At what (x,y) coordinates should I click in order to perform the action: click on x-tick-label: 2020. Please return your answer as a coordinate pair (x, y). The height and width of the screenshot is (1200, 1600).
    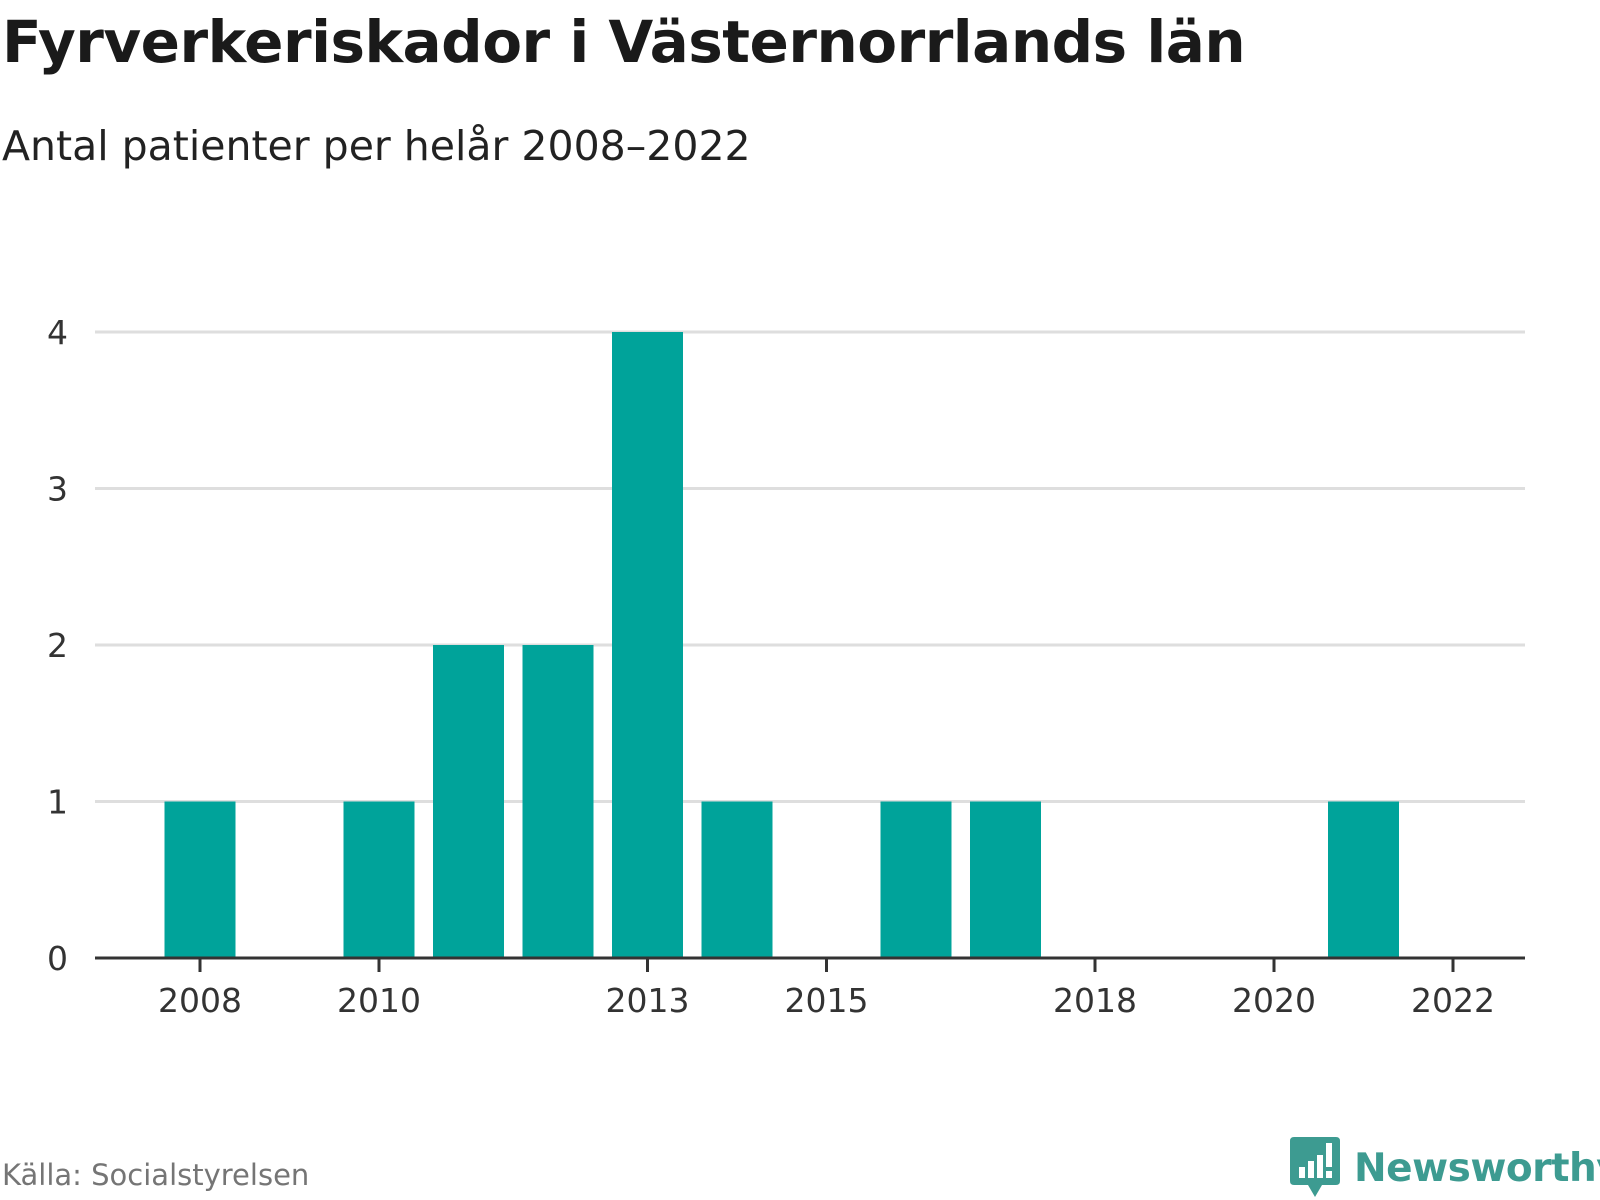
    Looking at the image, I should click on (1274, 1000).